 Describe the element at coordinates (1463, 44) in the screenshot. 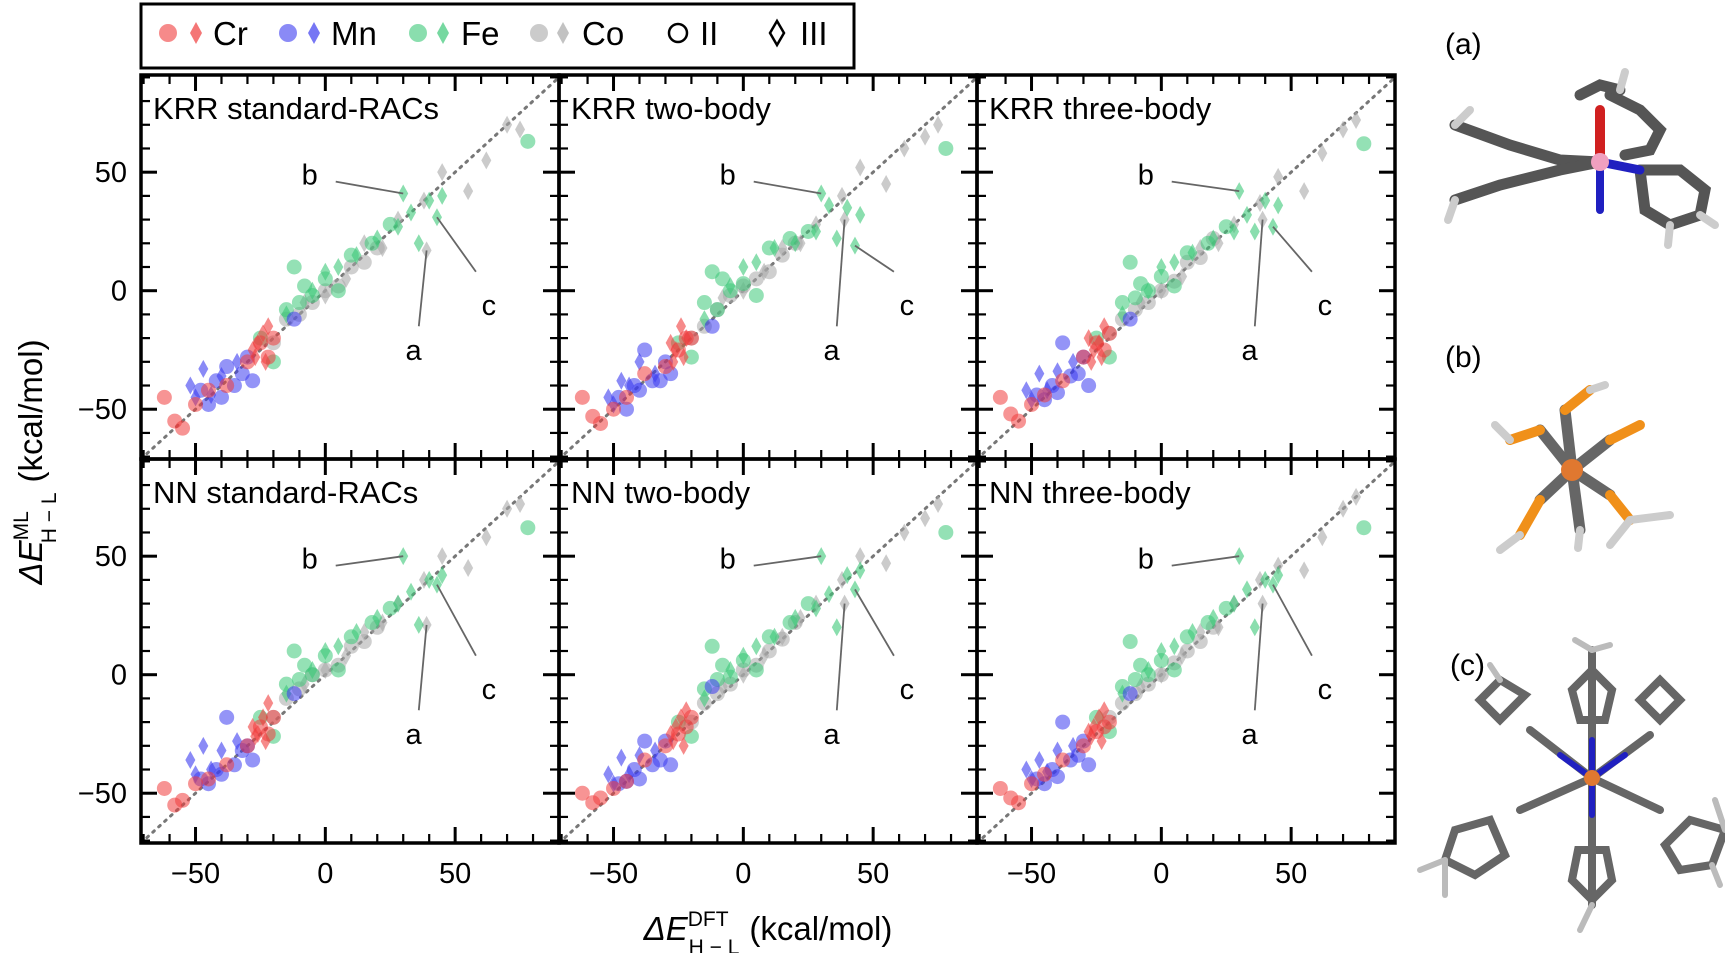

I see `structure-label-a: (a)` at that location.